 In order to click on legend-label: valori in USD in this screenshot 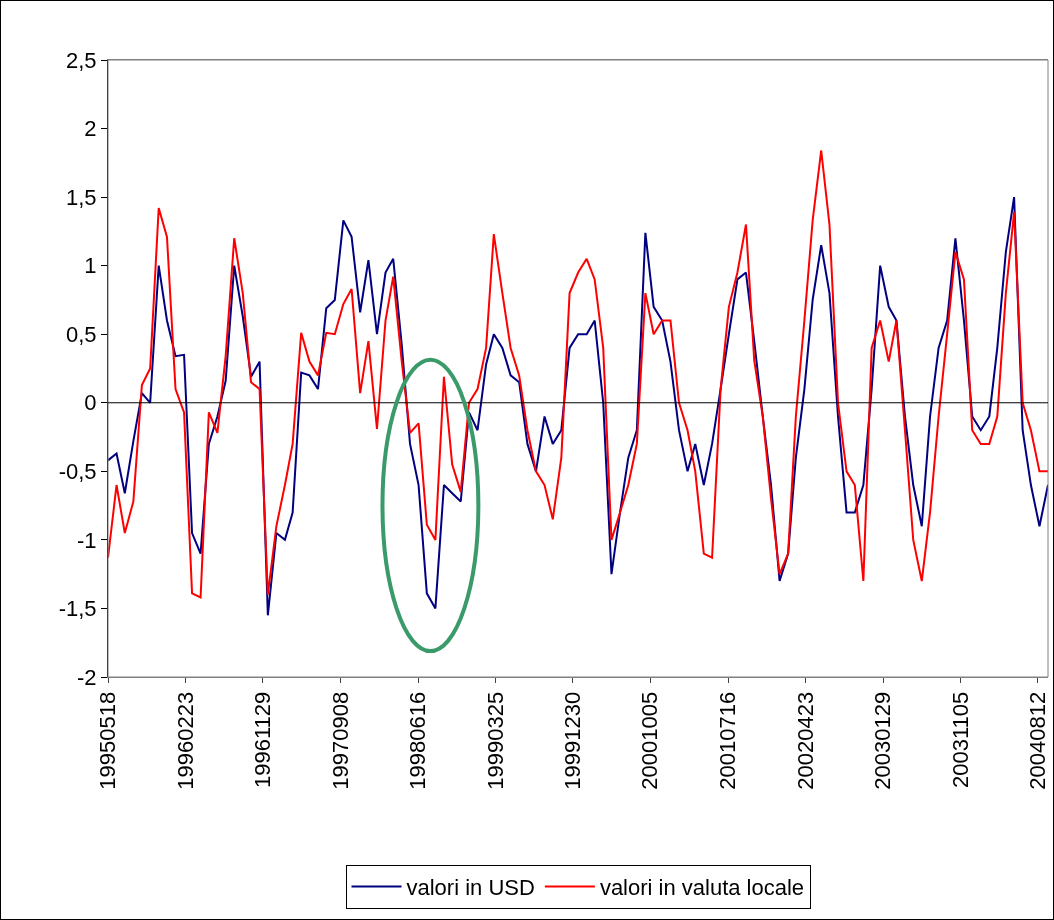, I will do `click(470, 888)`.